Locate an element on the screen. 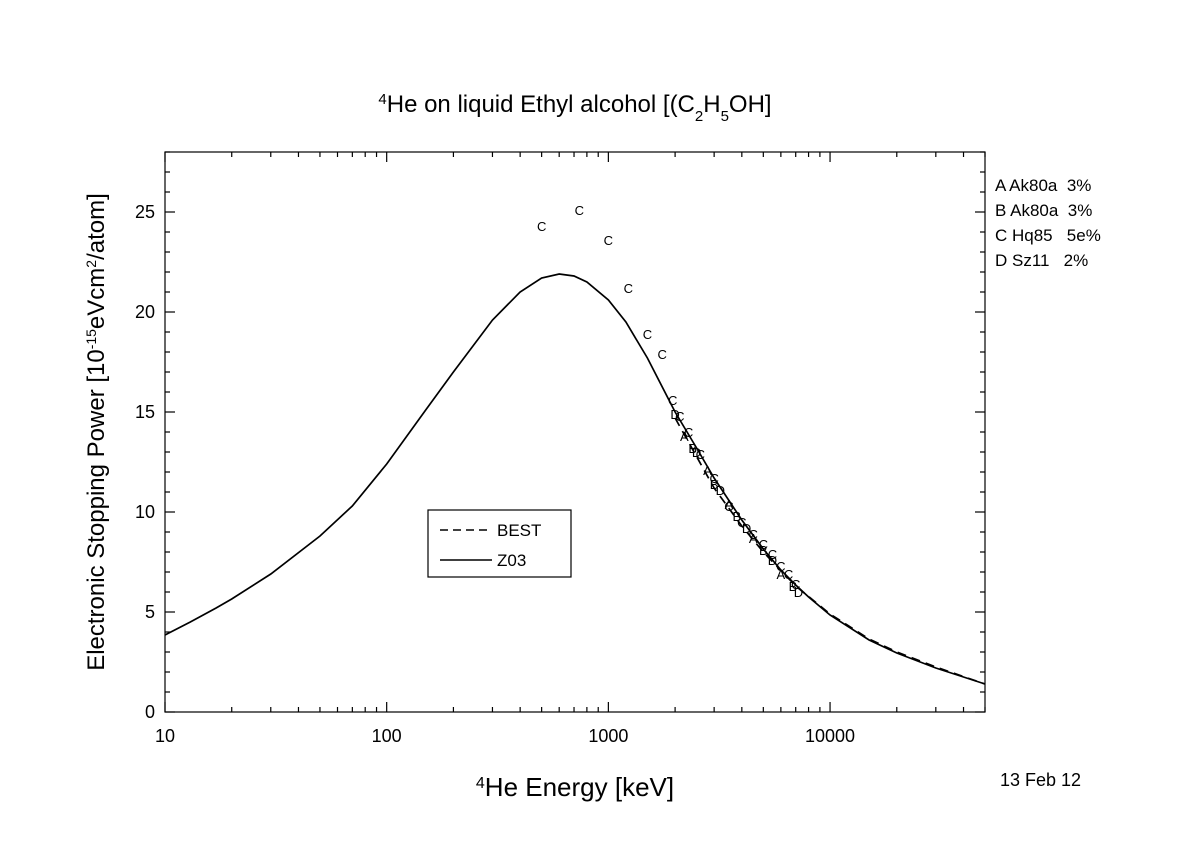 The image size is (1200, 842). legend-best-label: BEST is located at coordinates (519, 530).